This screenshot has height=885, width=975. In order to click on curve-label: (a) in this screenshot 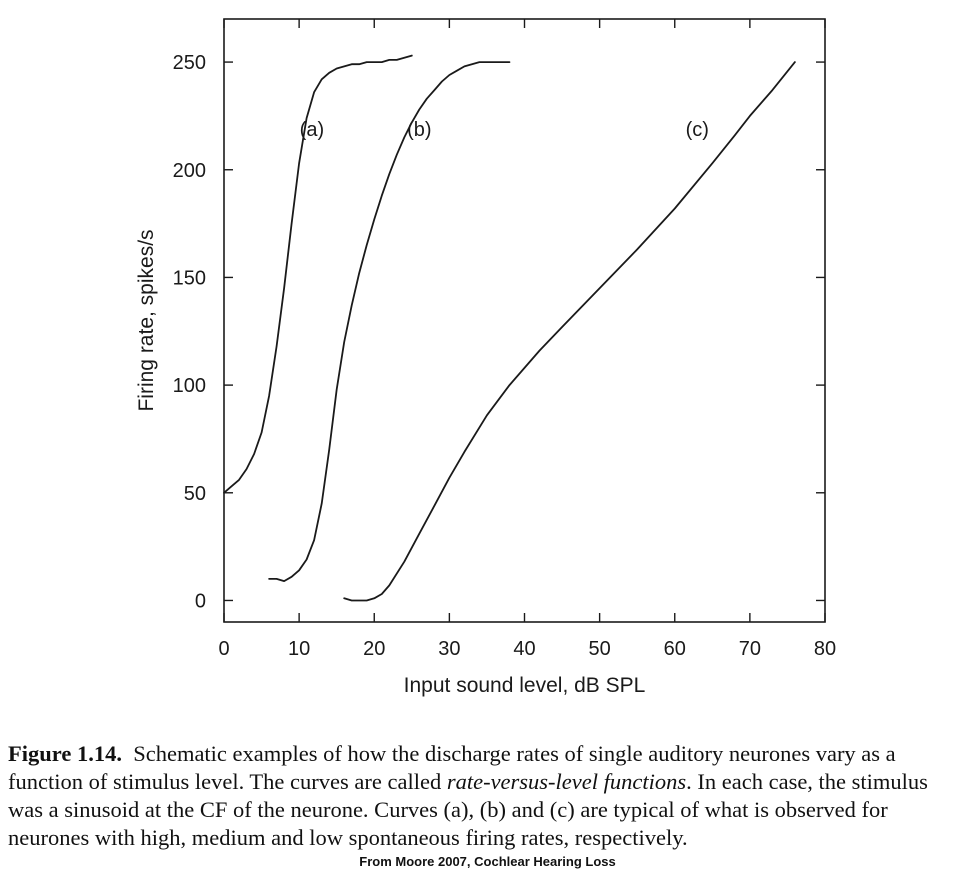, I will do `click(312, 130)`.